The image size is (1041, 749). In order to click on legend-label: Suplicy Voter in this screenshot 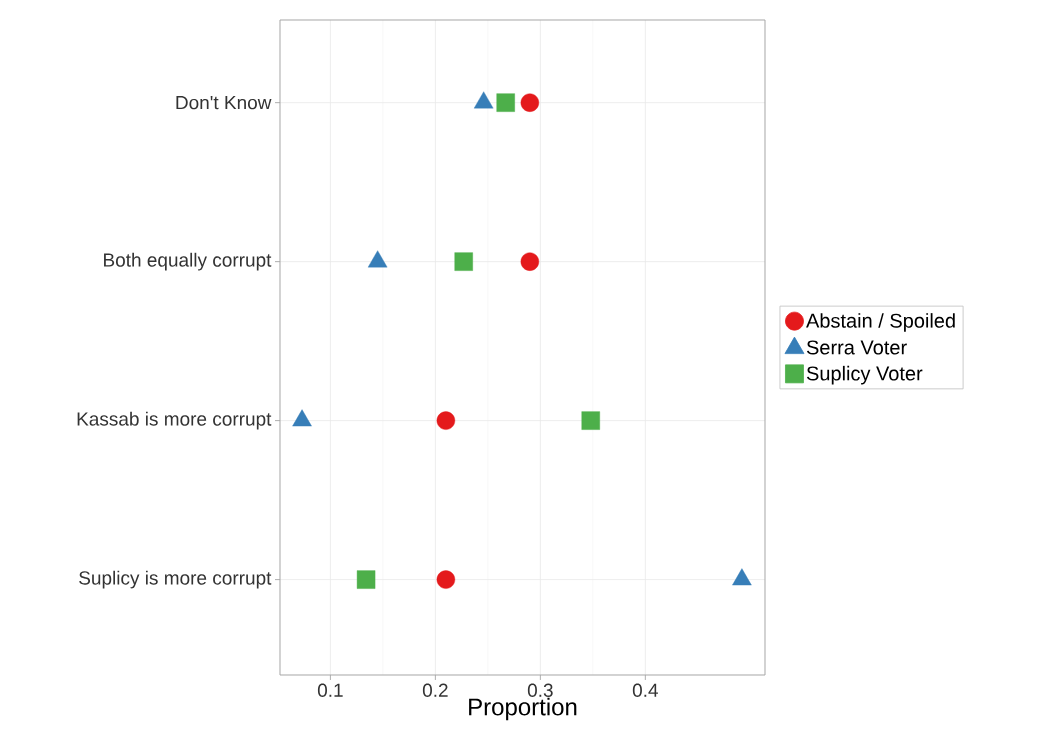, I will do `click(864, 375)`.